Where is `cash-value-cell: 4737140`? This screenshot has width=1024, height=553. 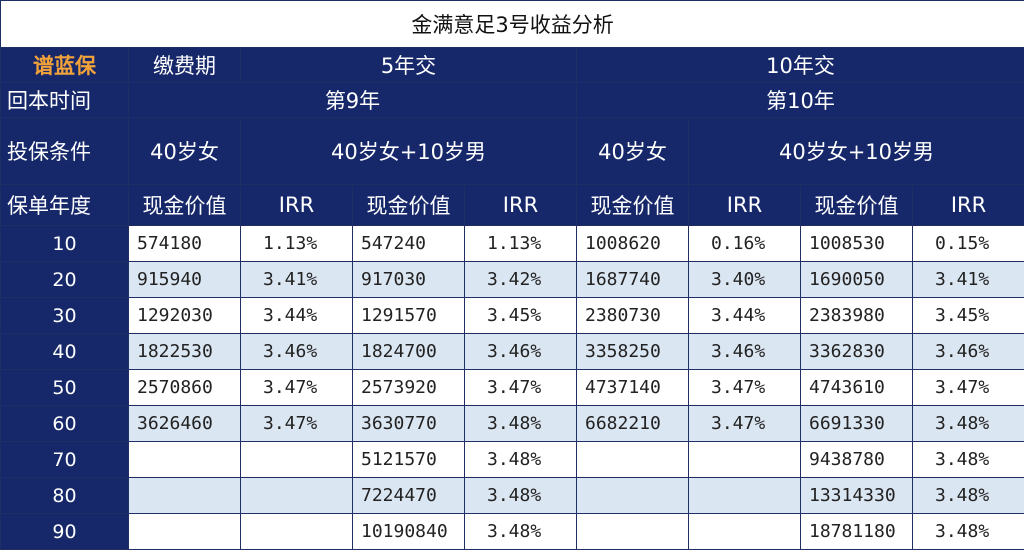
cash-value-cell: 4737140 is located at coordinates (632, 387).